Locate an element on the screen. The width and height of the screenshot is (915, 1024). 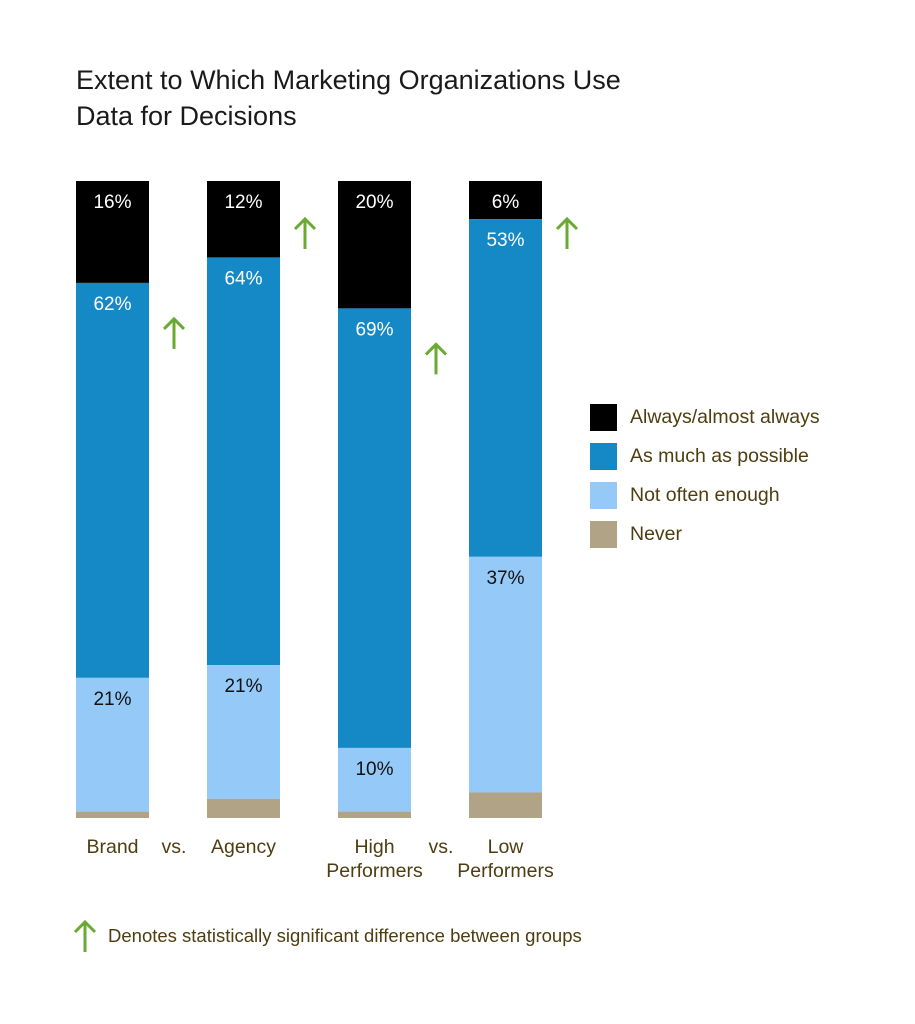
bar-high-performers-never is located at coordinates (374, 814).